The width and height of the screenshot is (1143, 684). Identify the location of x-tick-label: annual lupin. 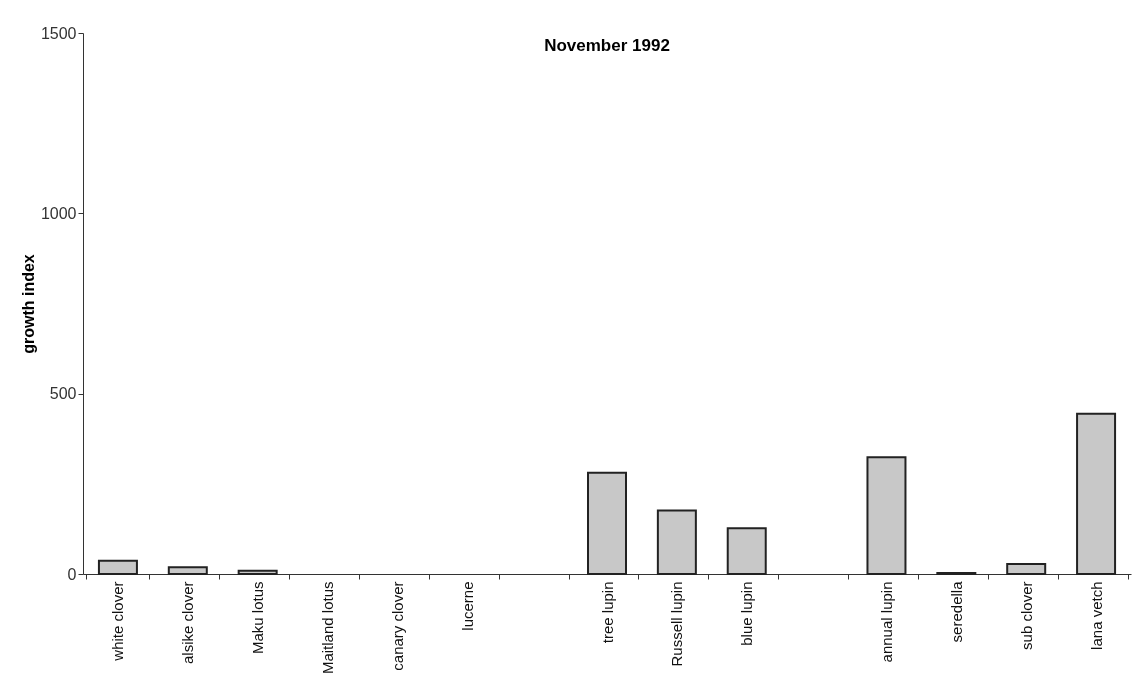
(886, 622).